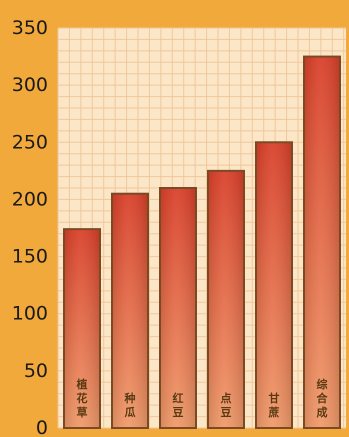 The height and width of the screenshot is (437, 349). Describe the element at coordinates (30, 257) in the screenshot. I see `y-tick-label: 150` at that location.